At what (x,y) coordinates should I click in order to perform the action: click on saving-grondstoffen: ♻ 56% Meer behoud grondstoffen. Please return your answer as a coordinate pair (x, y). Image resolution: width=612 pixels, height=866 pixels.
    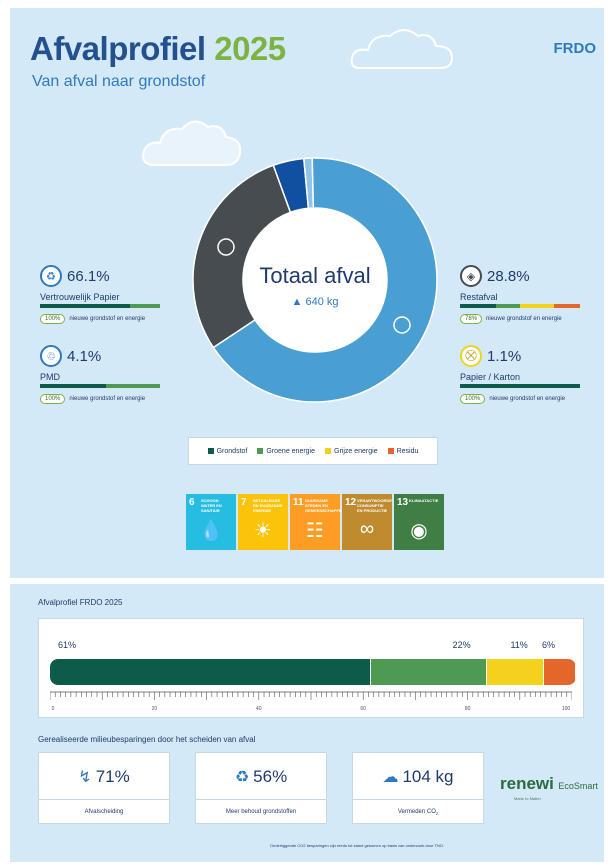
    Looking at the image, I should click on (261, 788).